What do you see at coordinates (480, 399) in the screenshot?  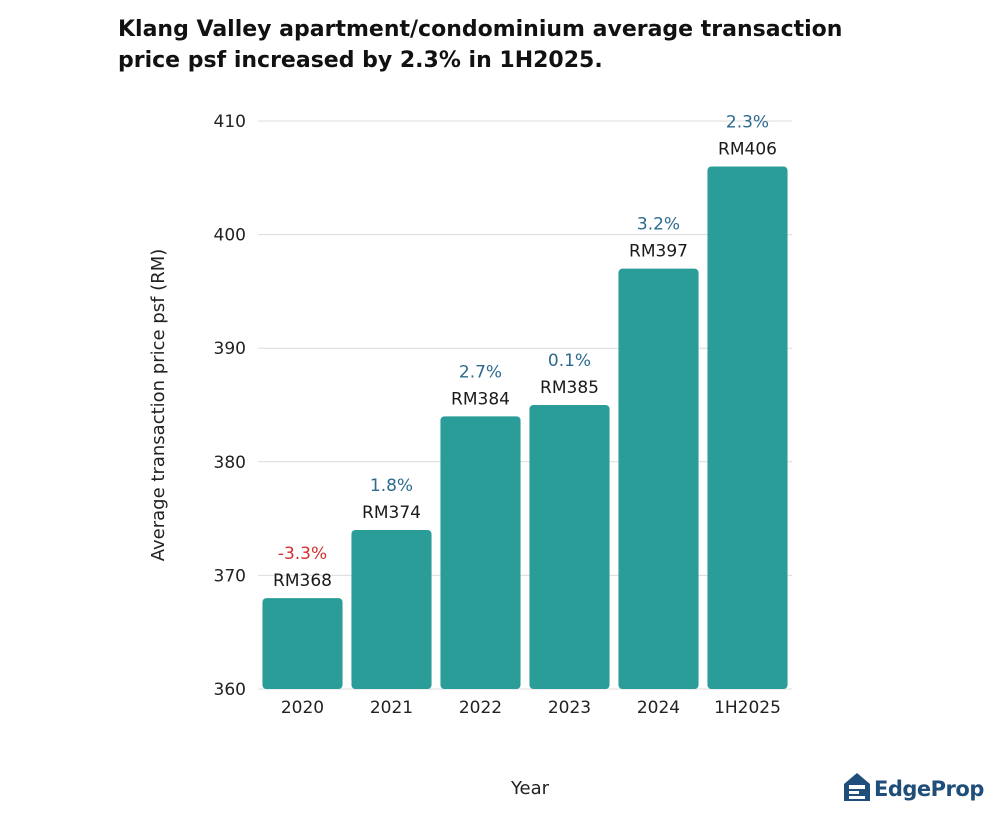 I see `value-label: RM384` at bounding box center [480, 399].